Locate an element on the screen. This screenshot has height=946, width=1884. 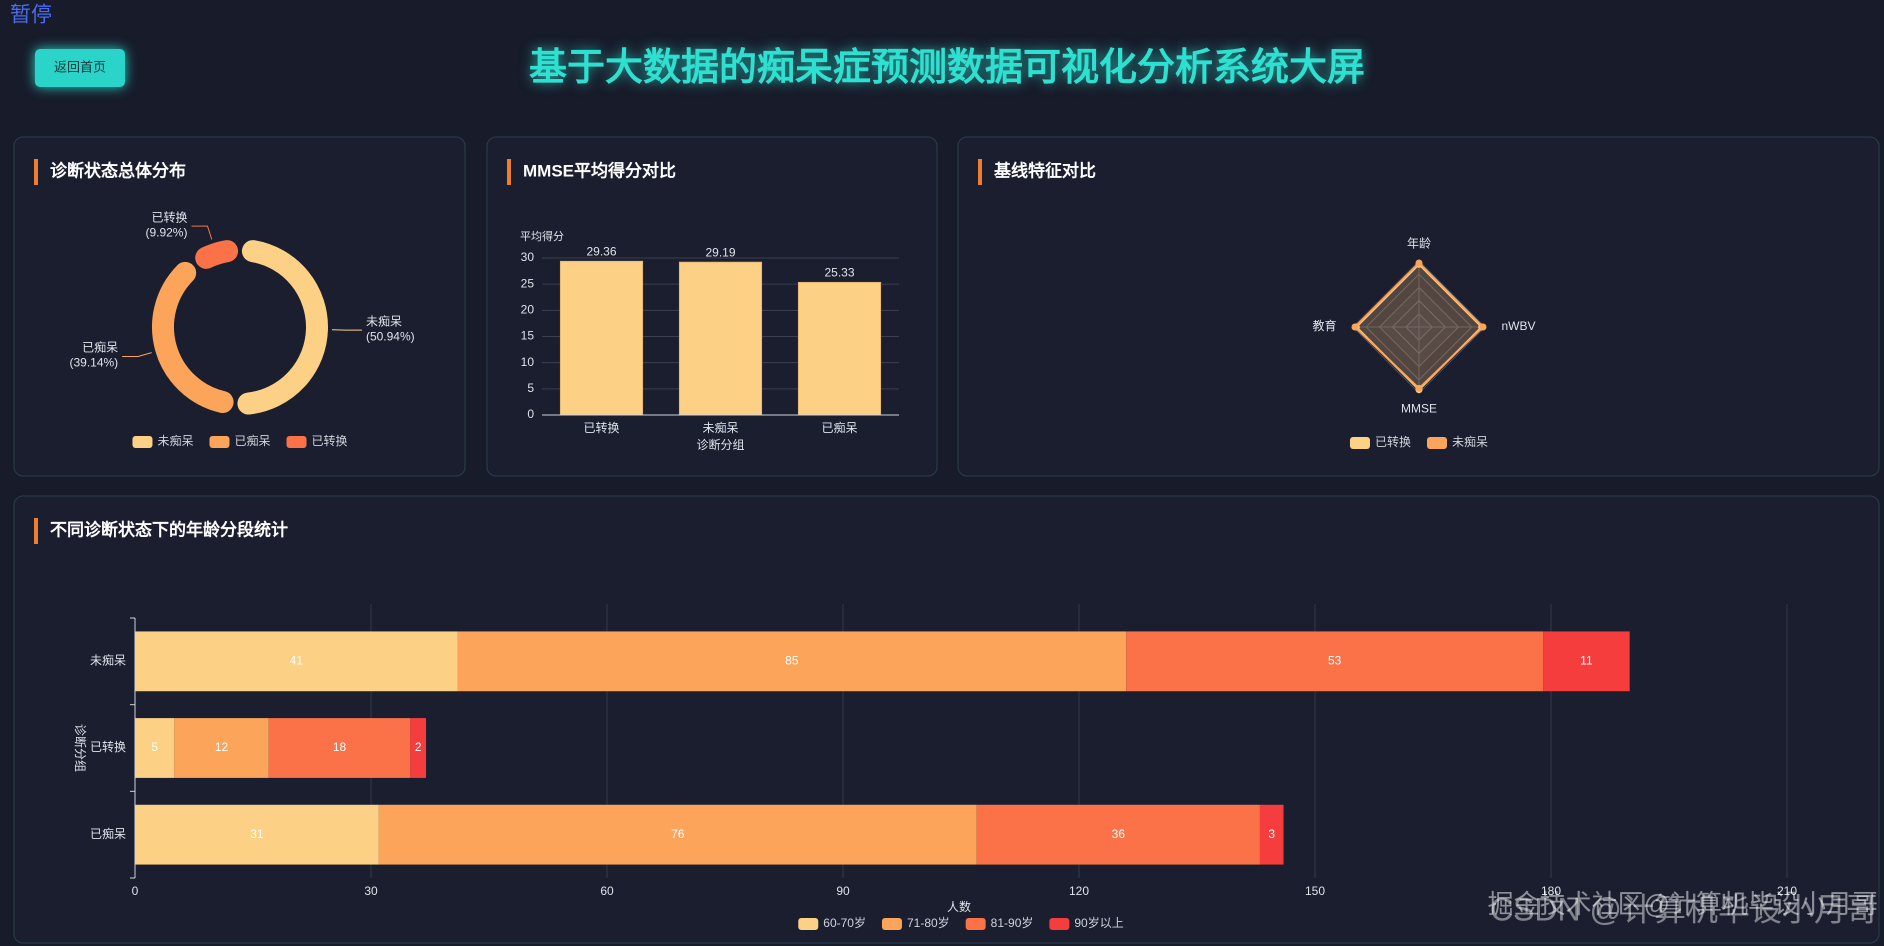
slice-value-label: (9.92%) is located at coordinates (166, 232).